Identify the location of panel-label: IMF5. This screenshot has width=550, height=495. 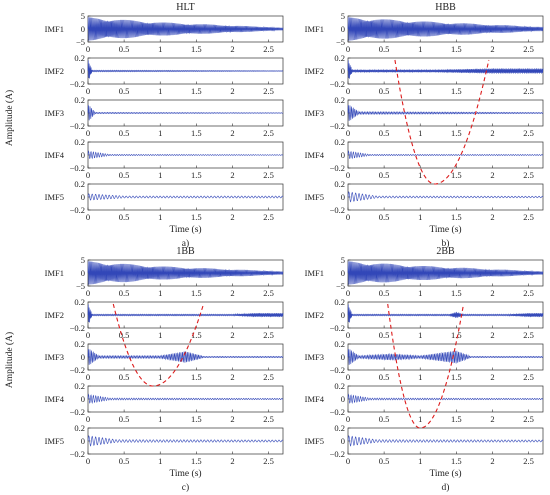
(54, 197).